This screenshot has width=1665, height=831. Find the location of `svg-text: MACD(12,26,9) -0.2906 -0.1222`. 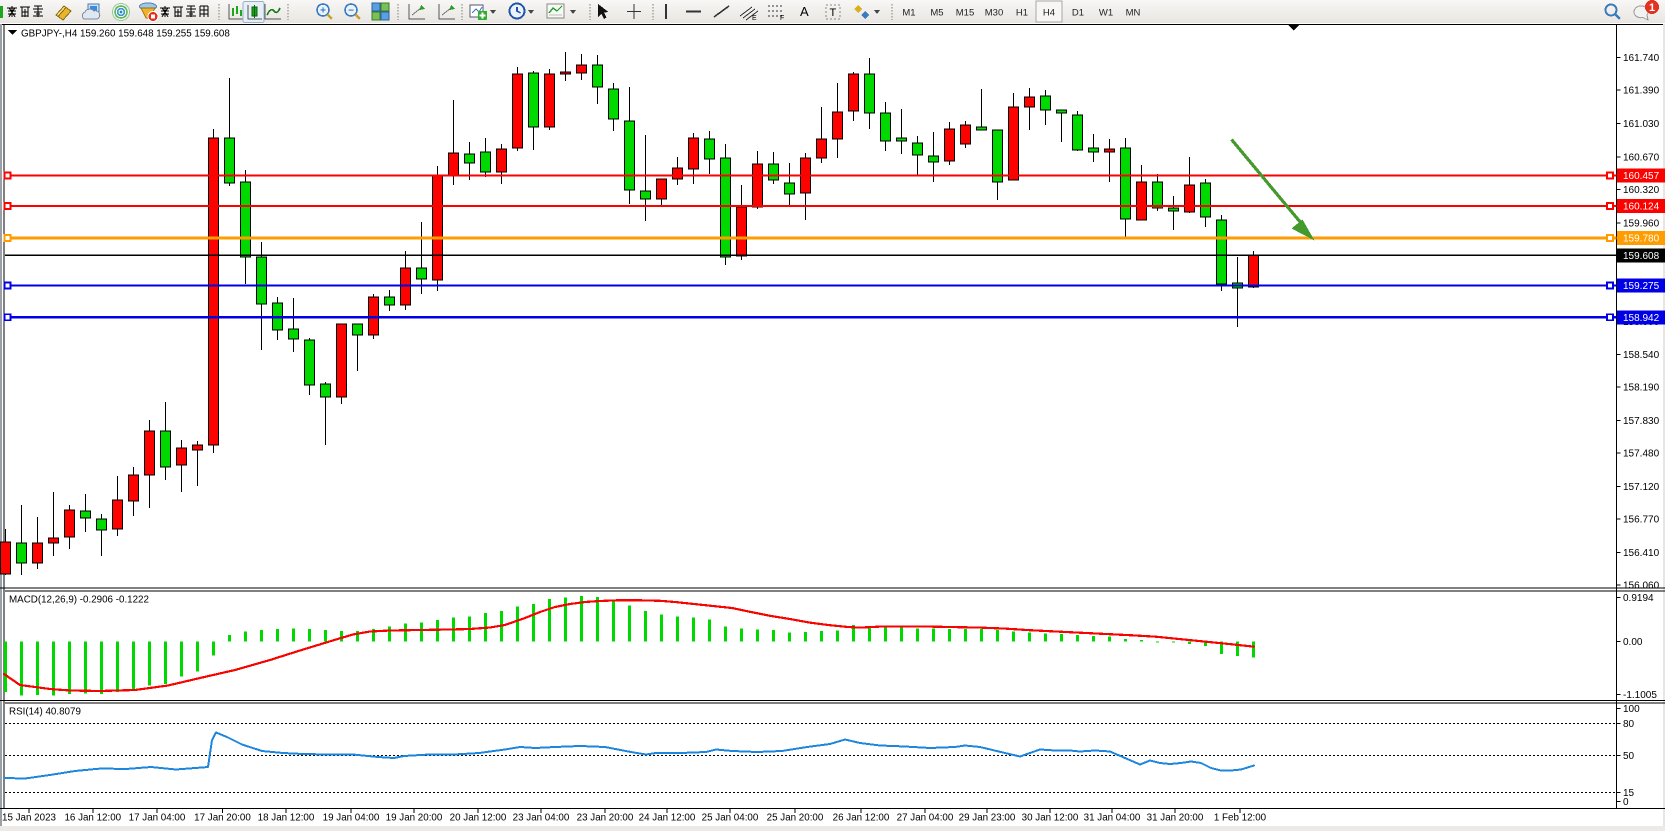

svg-text: MACD(12,26,9) -0.2906 -0.1222 is located at coordinates (79, 600).